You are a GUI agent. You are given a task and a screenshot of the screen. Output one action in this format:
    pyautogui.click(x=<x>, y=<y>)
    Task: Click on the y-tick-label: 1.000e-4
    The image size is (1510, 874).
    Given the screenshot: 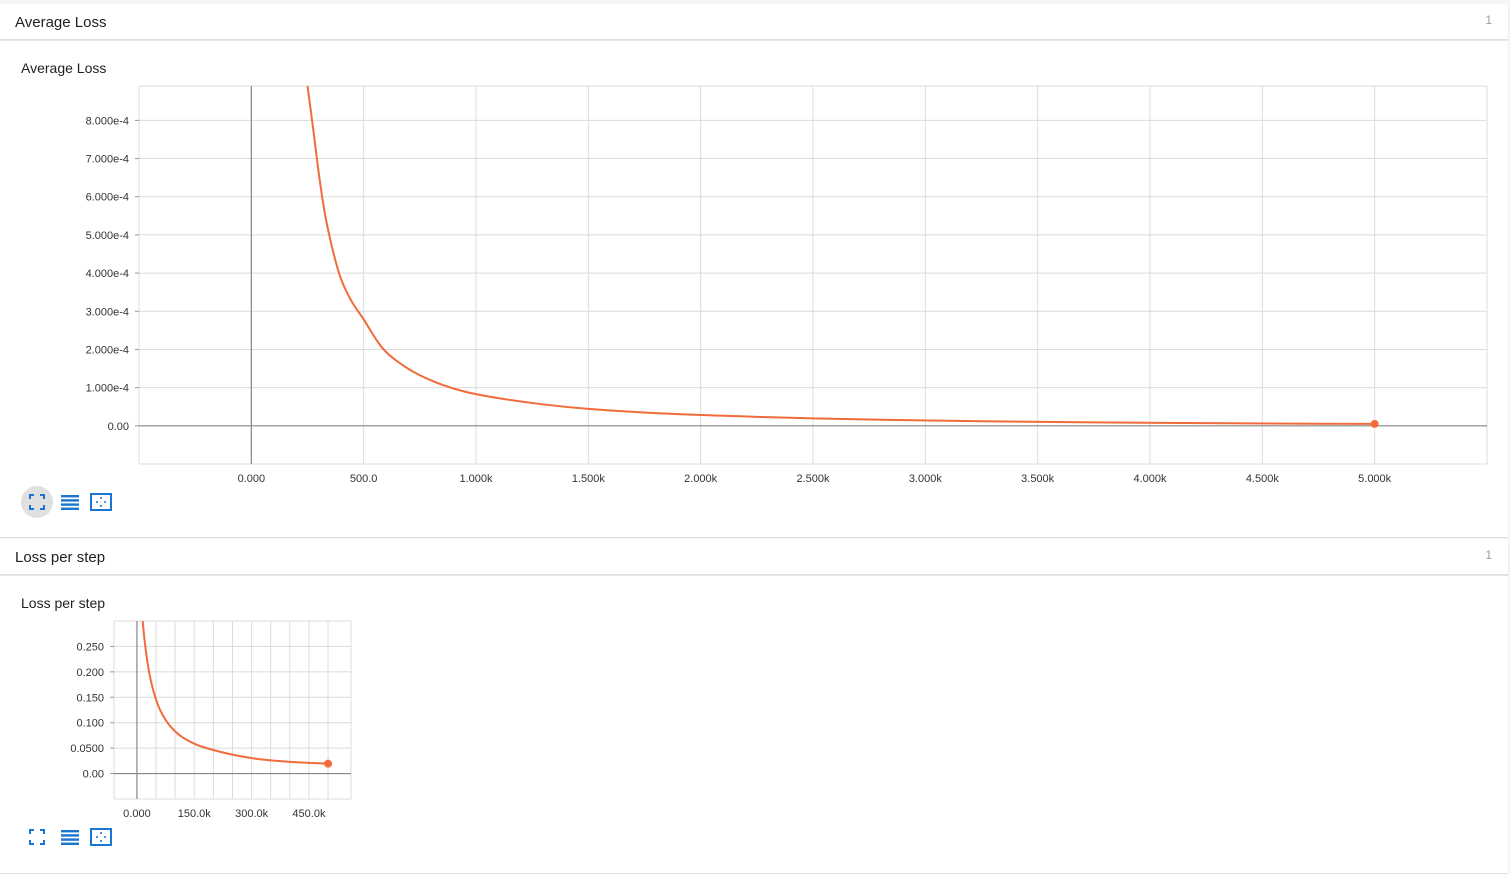 What is the action you would take?
    pyautogui.click(x=107, y=389)
    